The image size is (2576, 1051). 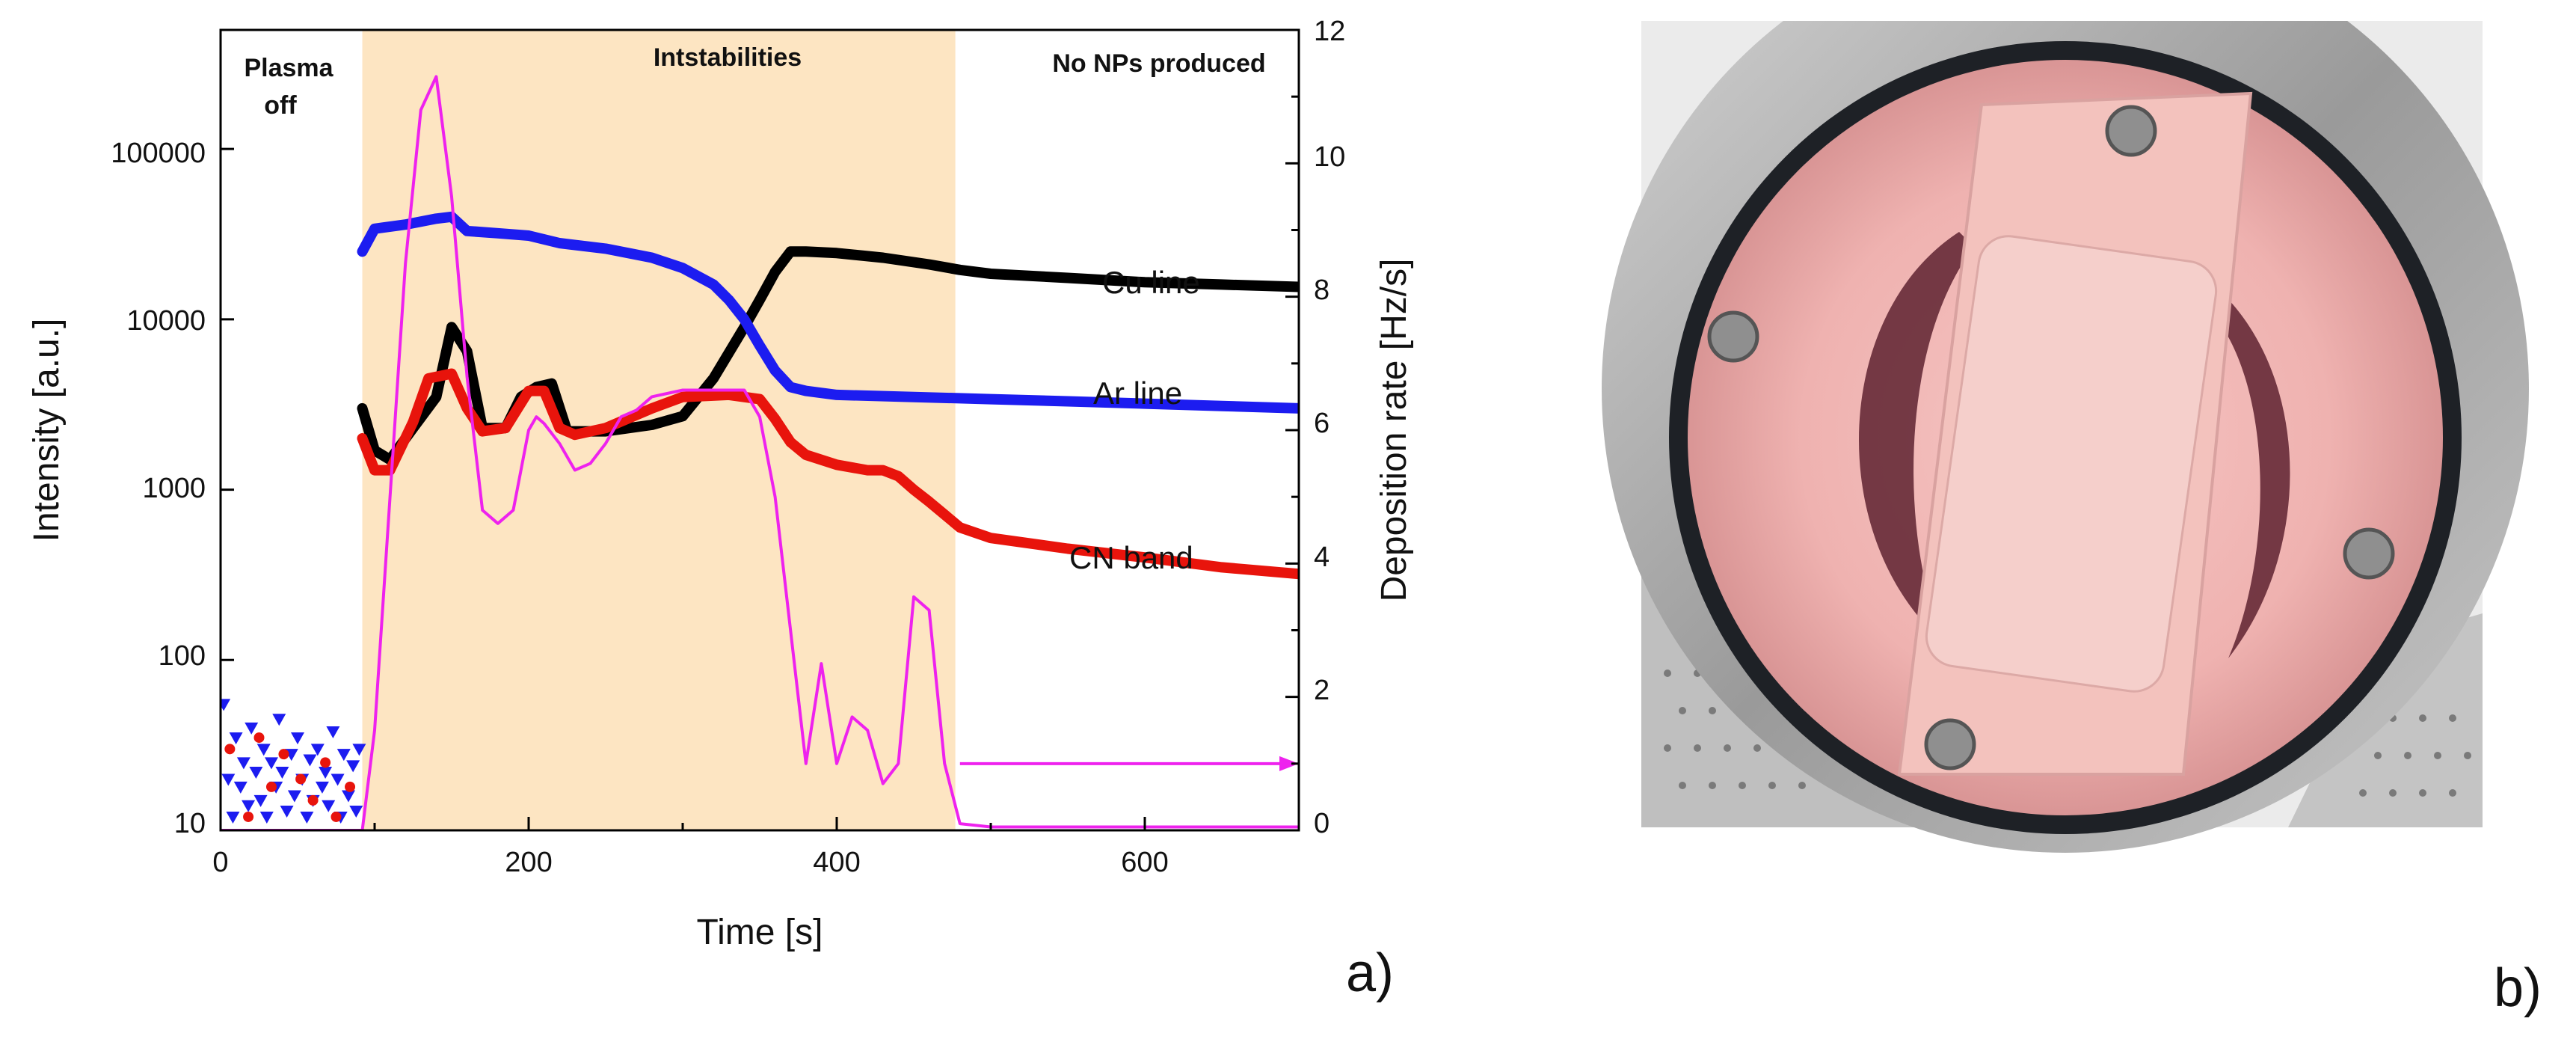 What do you see at coordinates (1950, 744) in the screenshot?
I see `screw-bottom` at bounding box center [1950, 744].